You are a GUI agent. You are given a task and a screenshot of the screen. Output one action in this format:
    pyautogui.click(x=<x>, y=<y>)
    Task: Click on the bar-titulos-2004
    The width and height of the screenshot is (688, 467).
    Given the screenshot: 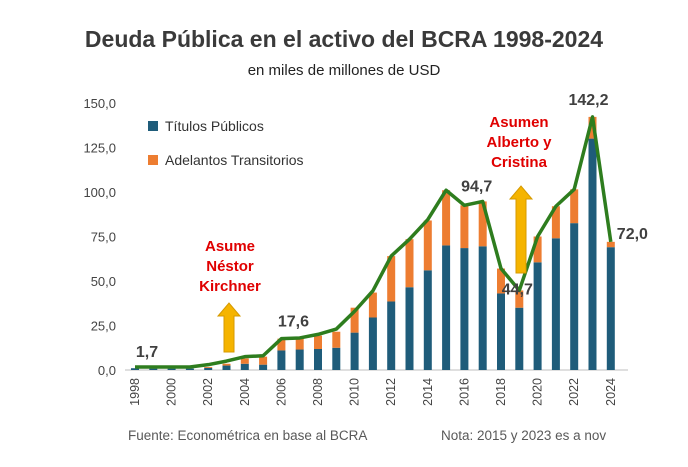 What is the action you would take?
    pyautogui.click(x=244, y=366)
    